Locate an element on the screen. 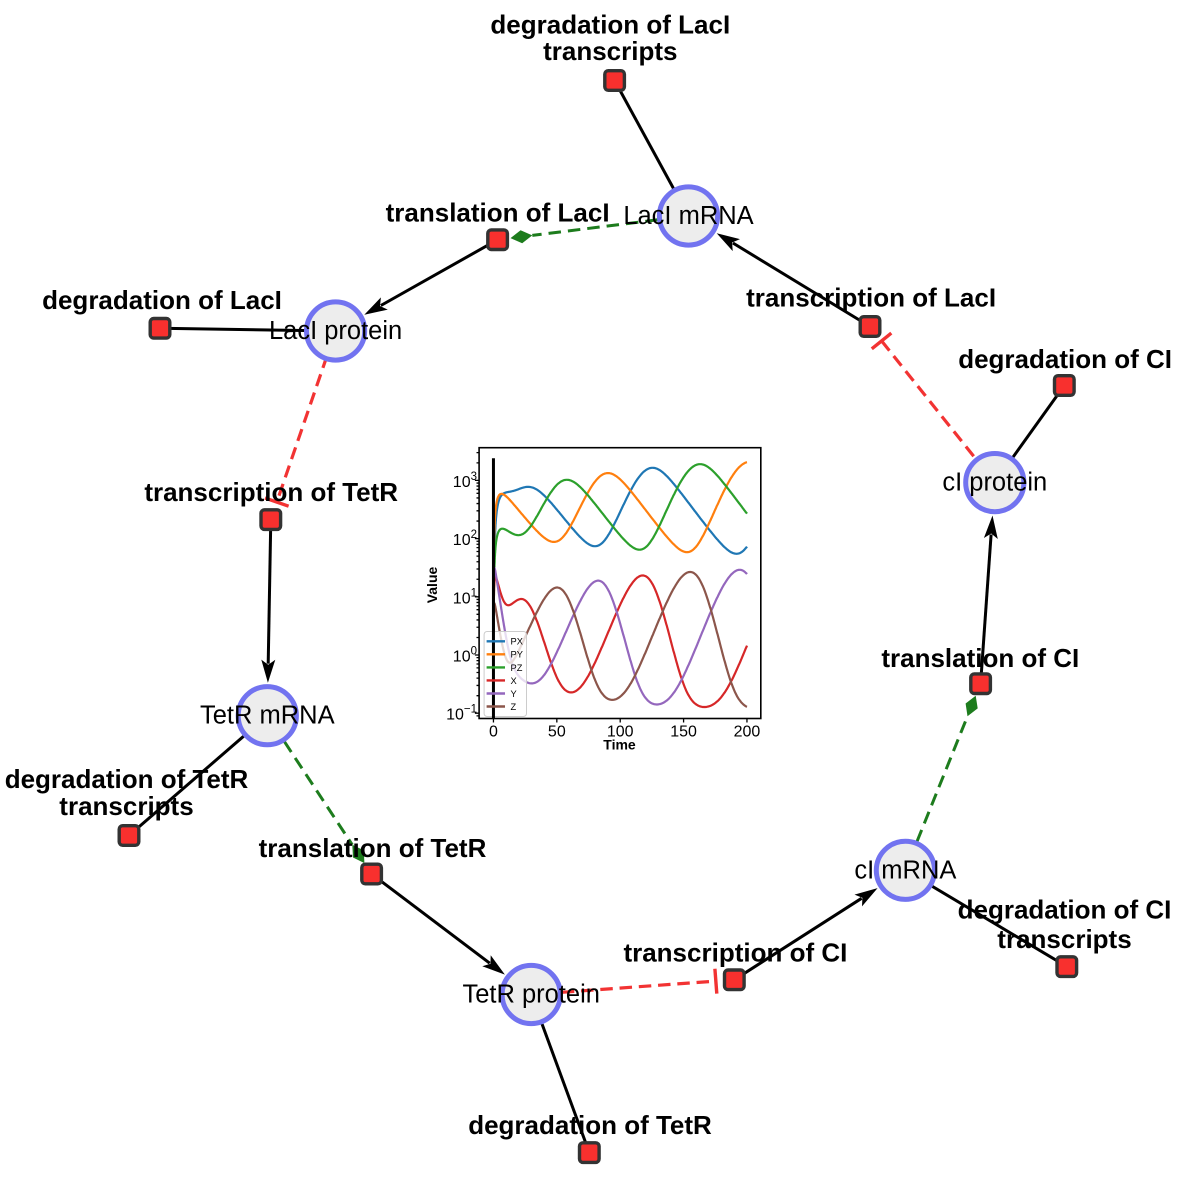 Image resolution: width=1189 pixels, height=1200 pixels. svg-text: Y is located at coordinates (514, 694).